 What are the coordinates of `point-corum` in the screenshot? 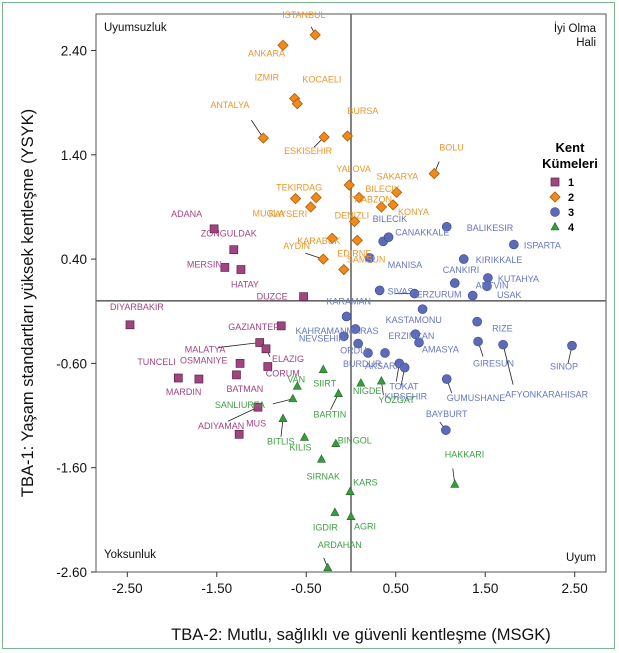 It's located at (268, 366).